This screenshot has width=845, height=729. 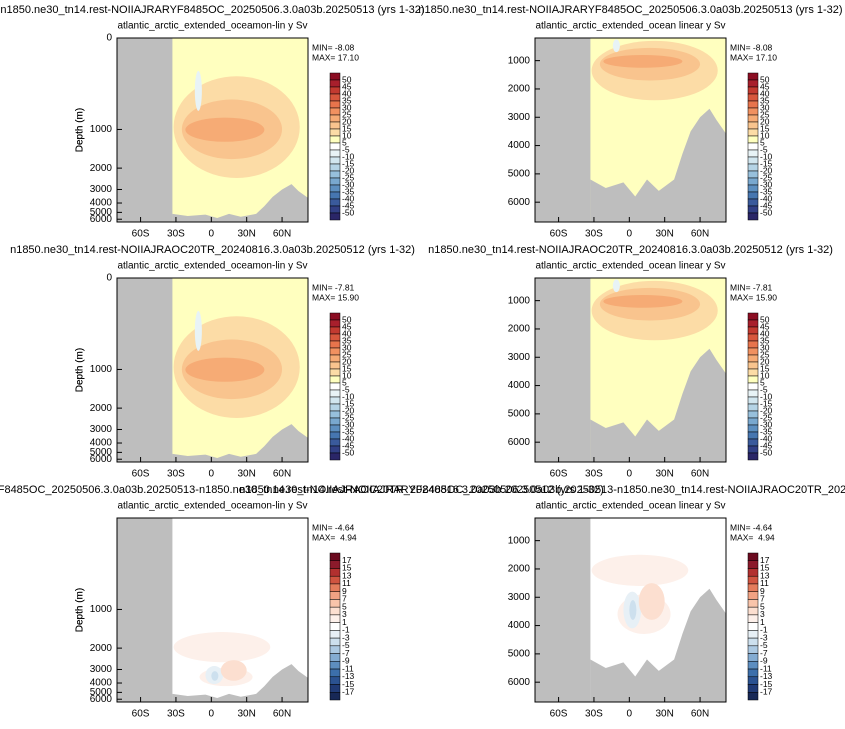 What do you see at coordinates (594, 714) in the screenshot?
I see `x-tick-label: 30S` at bounding box center [594, 714].